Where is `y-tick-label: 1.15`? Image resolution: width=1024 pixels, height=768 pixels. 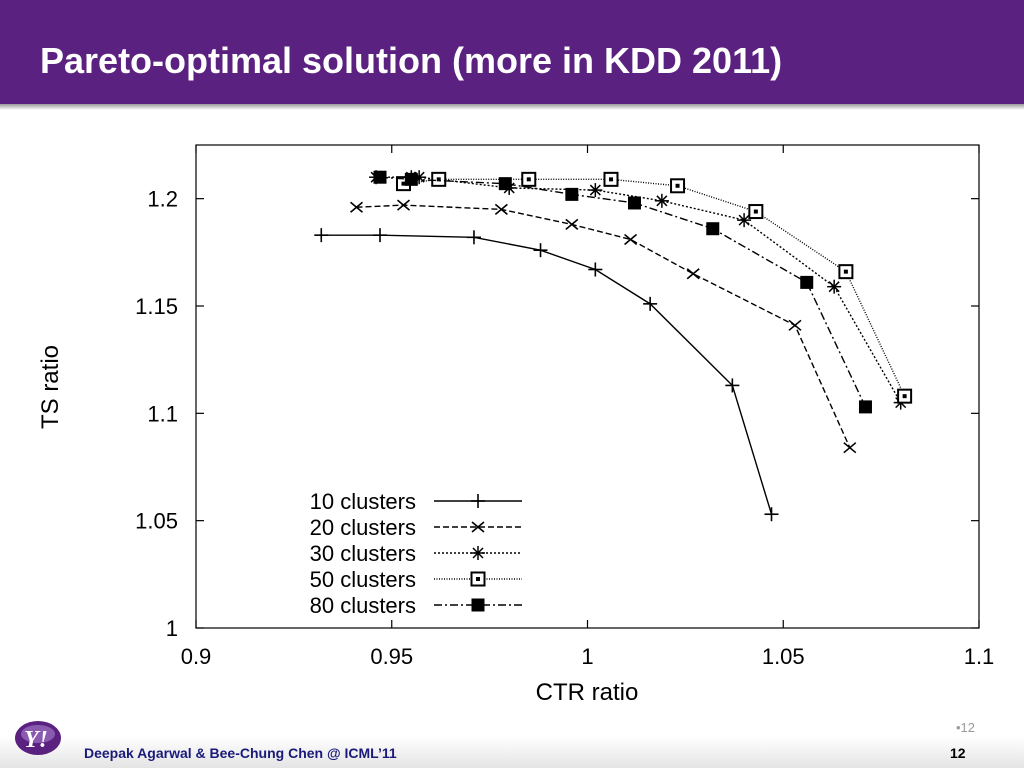 y-tick-label: 1.15 is located at coordinates (156, 306).